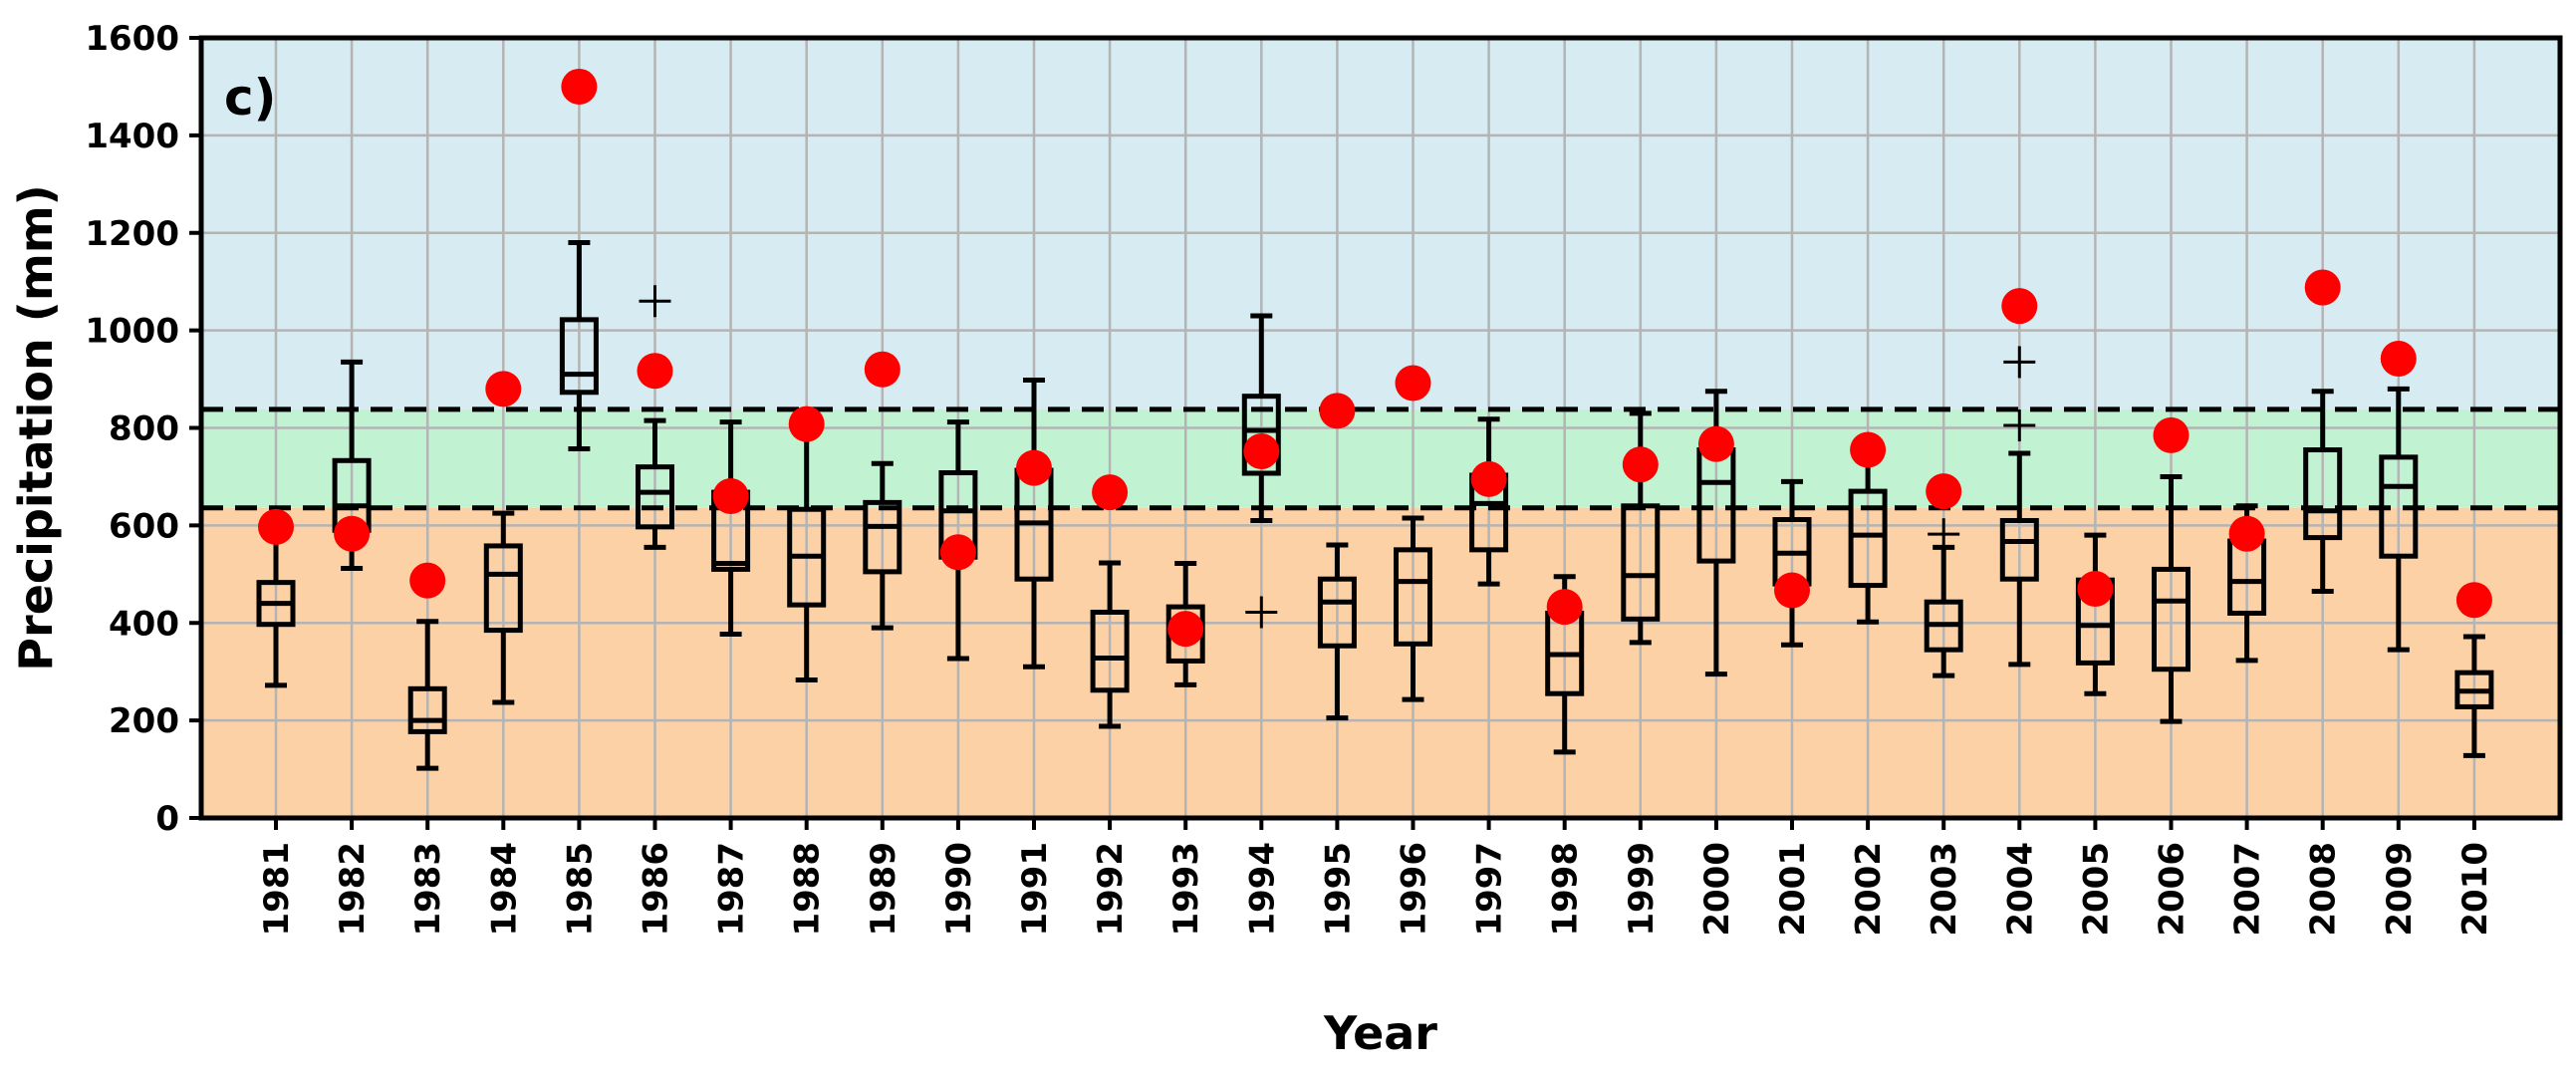 This screenshot has height=1076, width=2576. What do you see at coordinates (1111, 889) in the screenshot?
I see `x-tick-label: 1992` at bounding box center [1111, 889].